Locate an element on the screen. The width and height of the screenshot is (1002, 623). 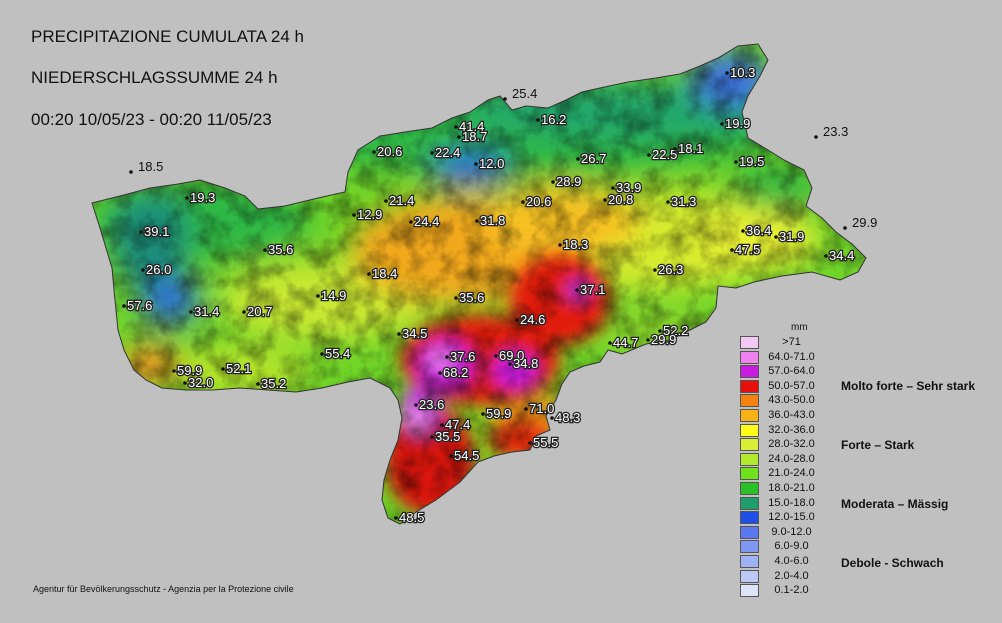
outside-station-marker: 18.5 is located at coordinates (146, 166).